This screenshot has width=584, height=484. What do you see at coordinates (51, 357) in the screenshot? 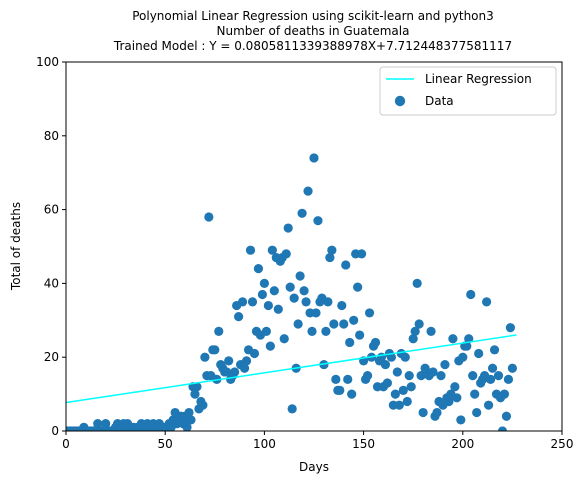
I see `y-tick-label: 20` at bounding box center [51, 357].